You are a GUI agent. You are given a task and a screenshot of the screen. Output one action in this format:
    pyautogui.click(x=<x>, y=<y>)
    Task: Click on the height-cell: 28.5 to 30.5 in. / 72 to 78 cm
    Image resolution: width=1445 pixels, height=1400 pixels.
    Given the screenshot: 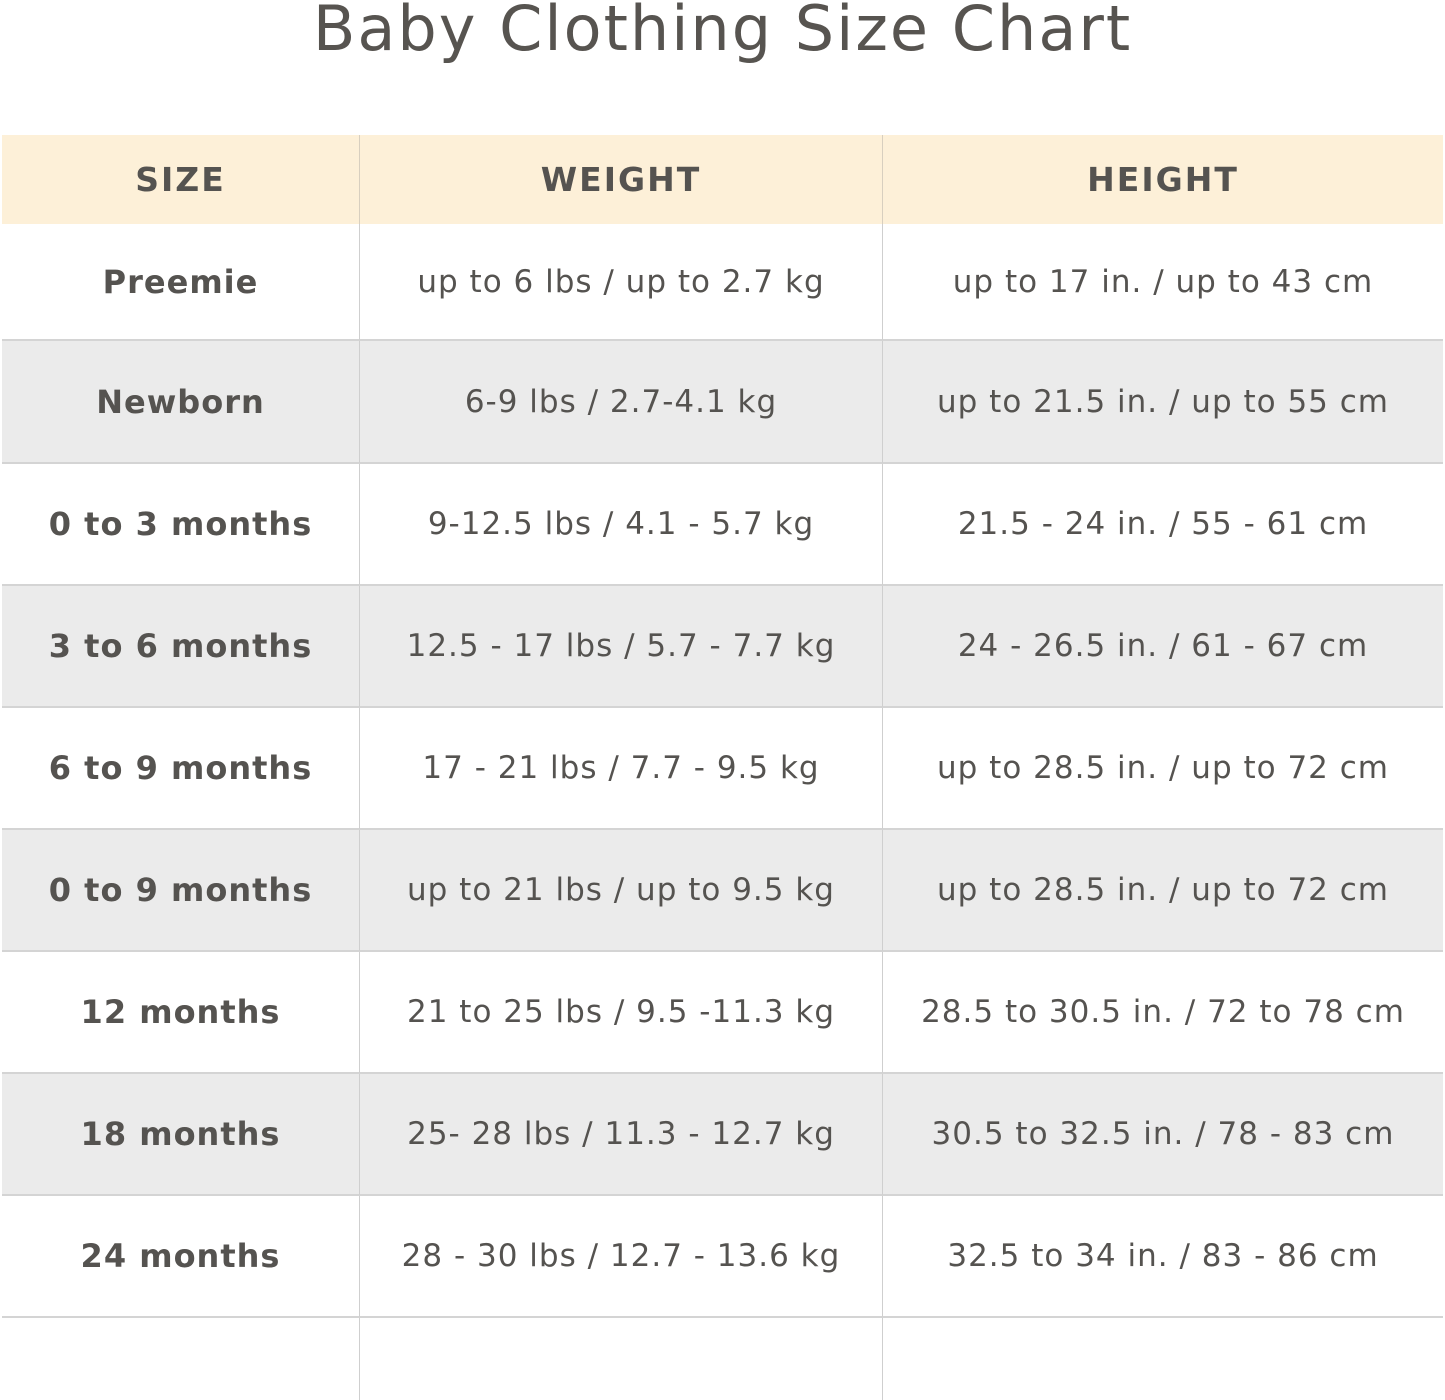 What is the action you would take?
    pyautogui.click(x=1162, y=1013)
    